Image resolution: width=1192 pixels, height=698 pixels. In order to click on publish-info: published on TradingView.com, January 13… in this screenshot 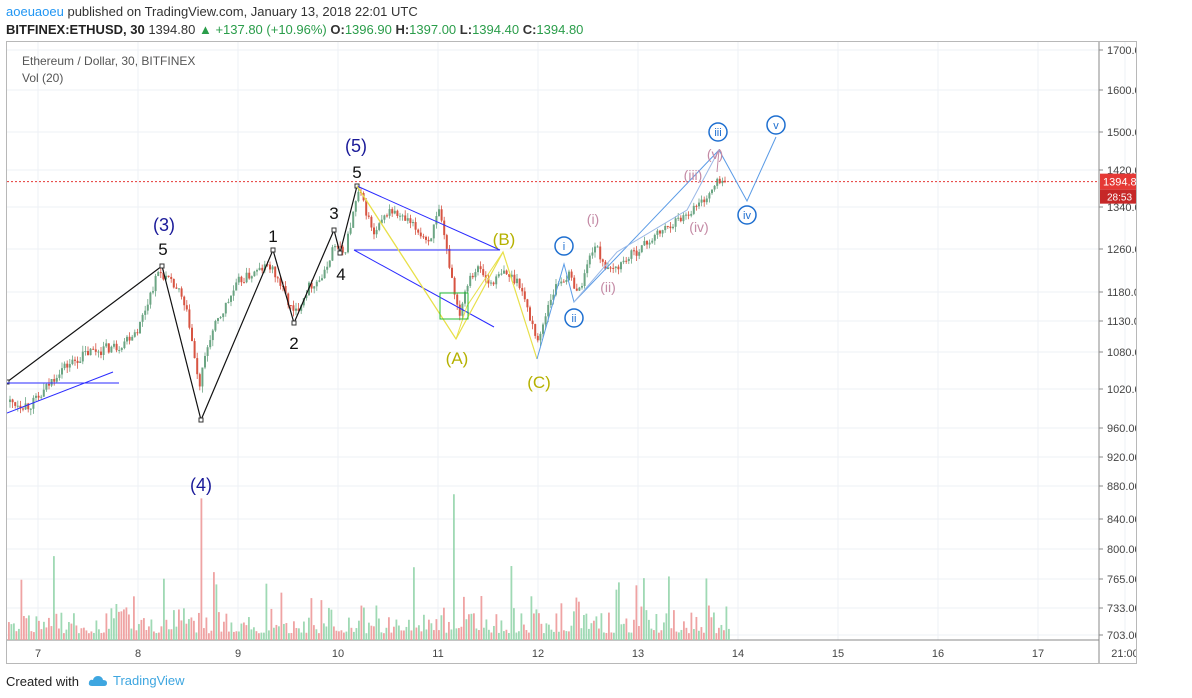, I will do `click(242, 11)`.